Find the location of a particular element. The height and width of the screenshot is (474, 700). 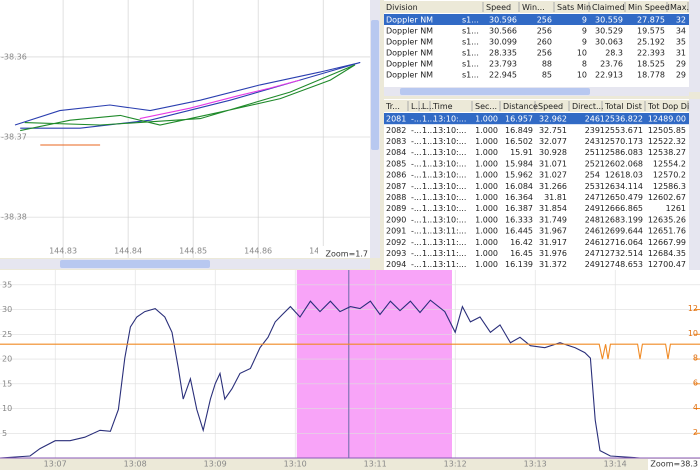

chart-zoom: Zoom=38.3 is located at coordinates (674, 464).